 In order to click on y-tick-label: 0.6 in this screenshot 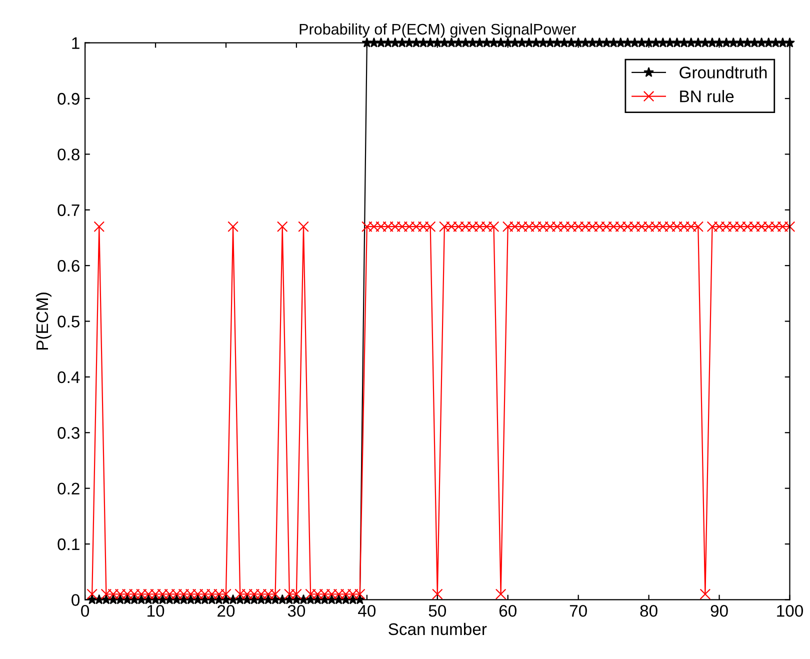, I will do `click(69, 266)`.